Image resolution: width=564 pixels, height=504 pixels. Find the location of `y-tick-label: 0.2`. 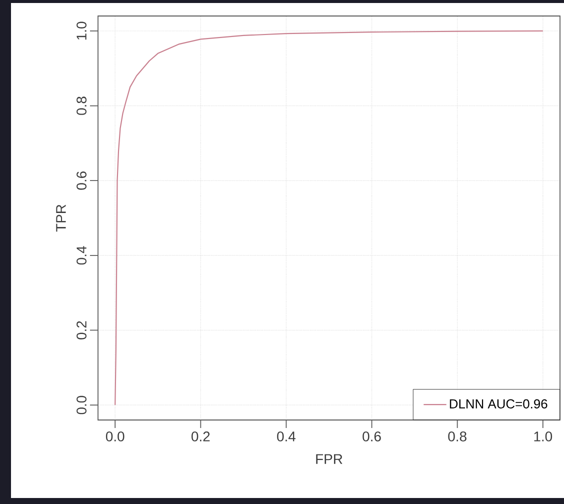

y-tick-label: 0.2 is located at coordinates (81, 330).